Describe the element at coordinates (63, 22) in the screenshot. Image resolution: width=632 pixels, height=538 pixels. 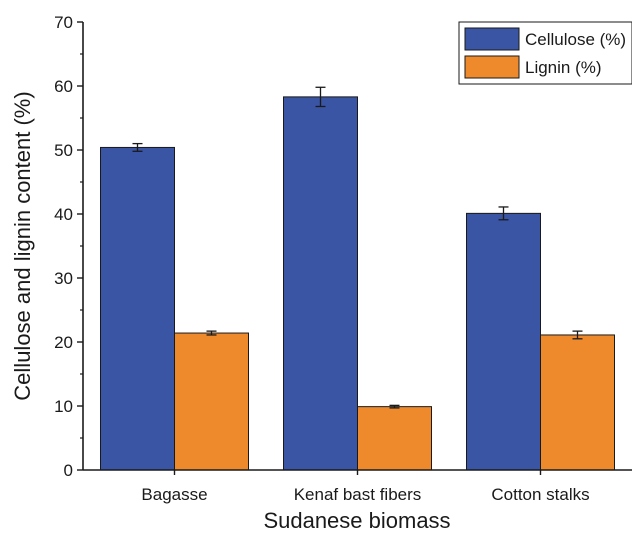
I see `y-tick-label: 70` at that location.